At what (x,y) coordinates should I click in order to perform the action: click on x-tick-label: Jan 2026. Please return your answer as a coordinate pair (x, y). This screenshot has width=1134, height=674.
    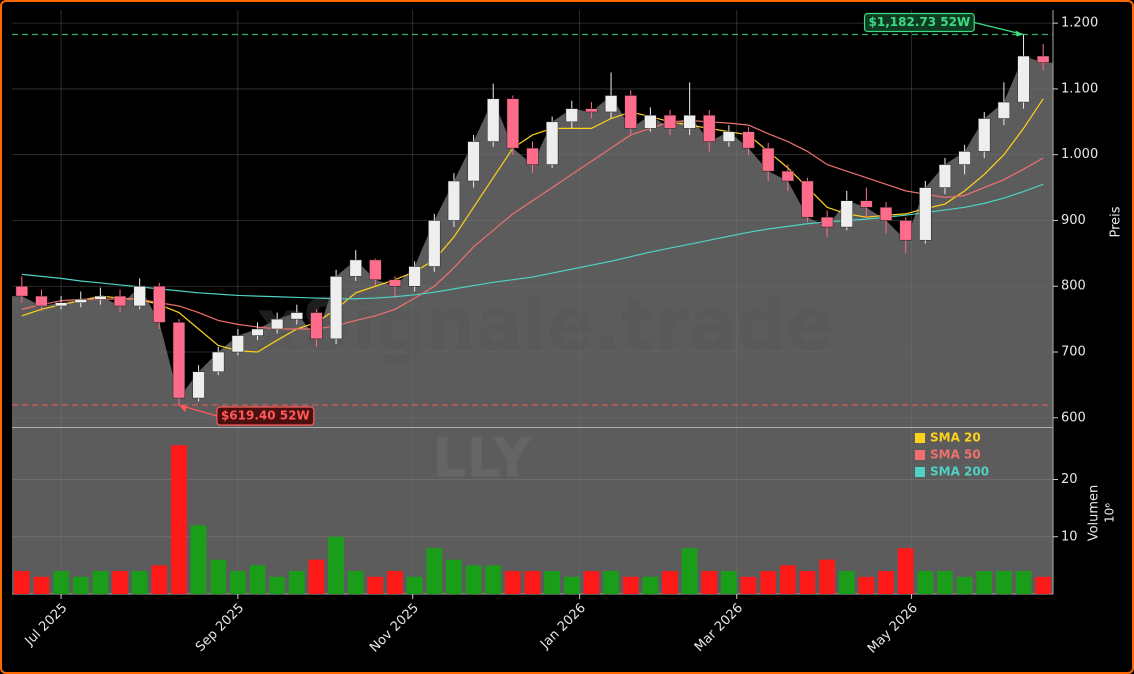
    Looking at the image, I should click on (563, 627).